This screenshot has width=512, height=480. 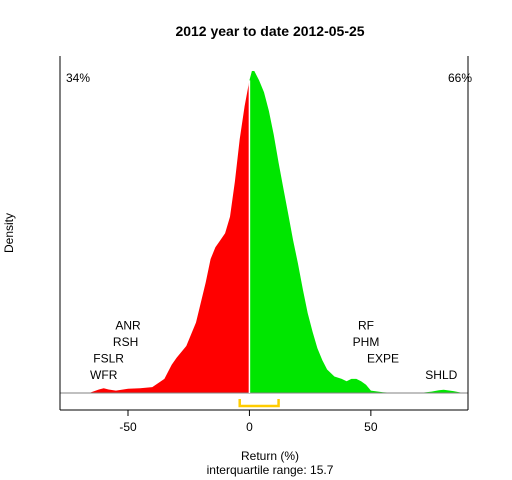 I want to click on x-tick-label: 50, so click(x=371, y=427).